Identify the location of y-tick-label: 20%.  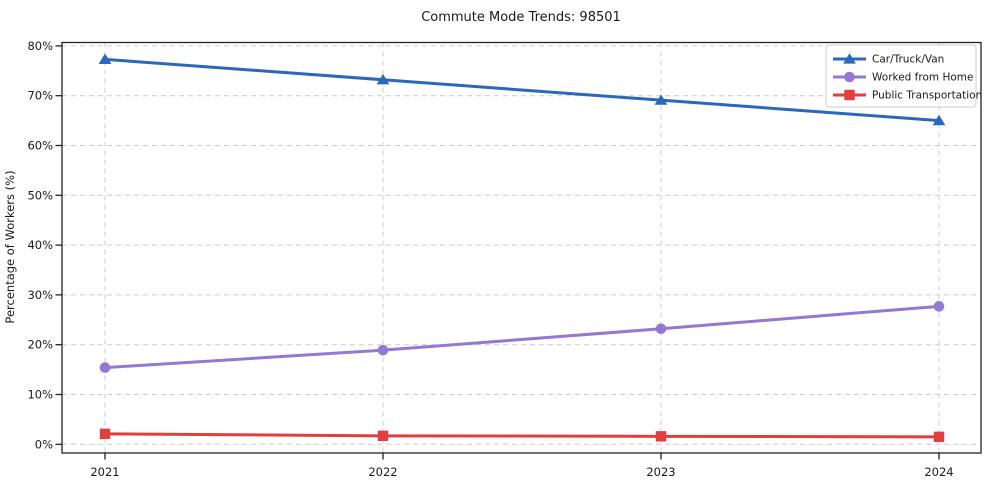
(40, 345).